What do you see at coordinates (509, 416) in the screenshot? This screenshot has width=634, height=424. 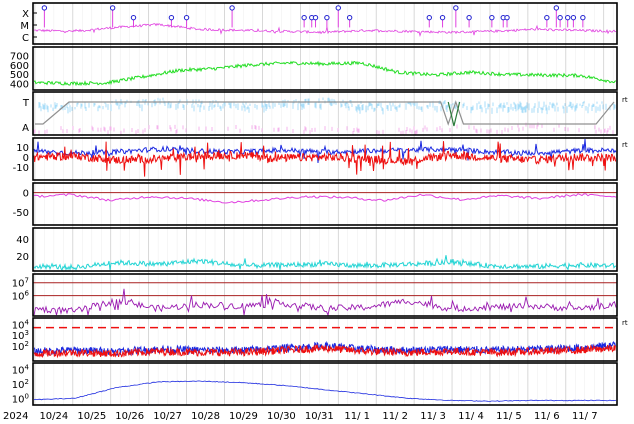 I see `x-tick-label: 11/ 5` at bounding box center [509, 416].